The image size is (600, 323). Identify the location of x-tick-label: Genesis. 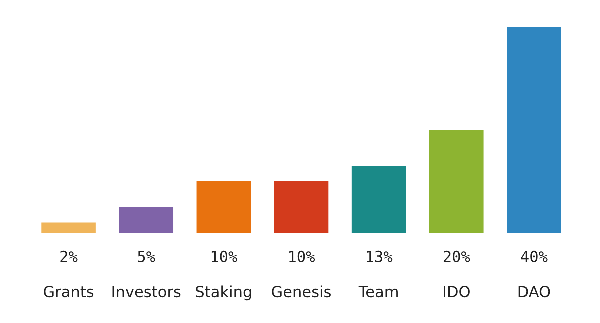
(301, 292).